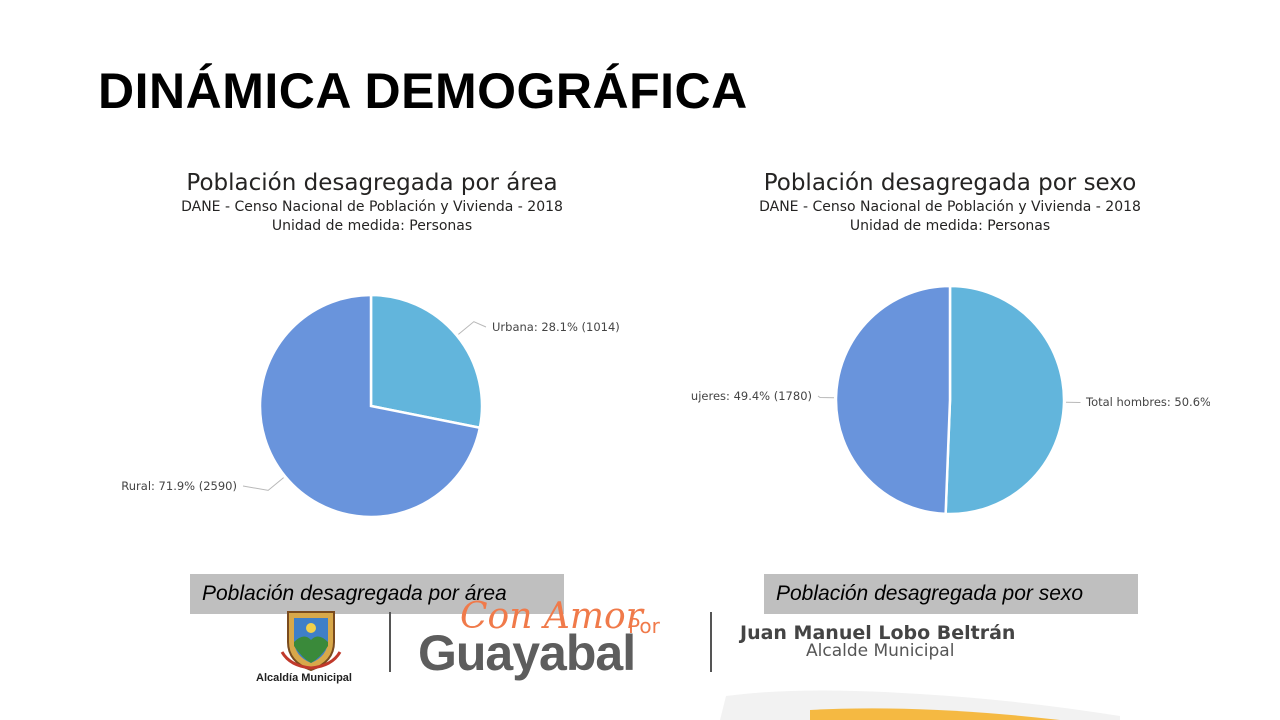 The width and height of the screenshot is (1280, 720). Describe the element at coordinates (878, 633) in the screenshot. I see `mayor-name: Juan Manuel Lobo Beltrán` at that location.